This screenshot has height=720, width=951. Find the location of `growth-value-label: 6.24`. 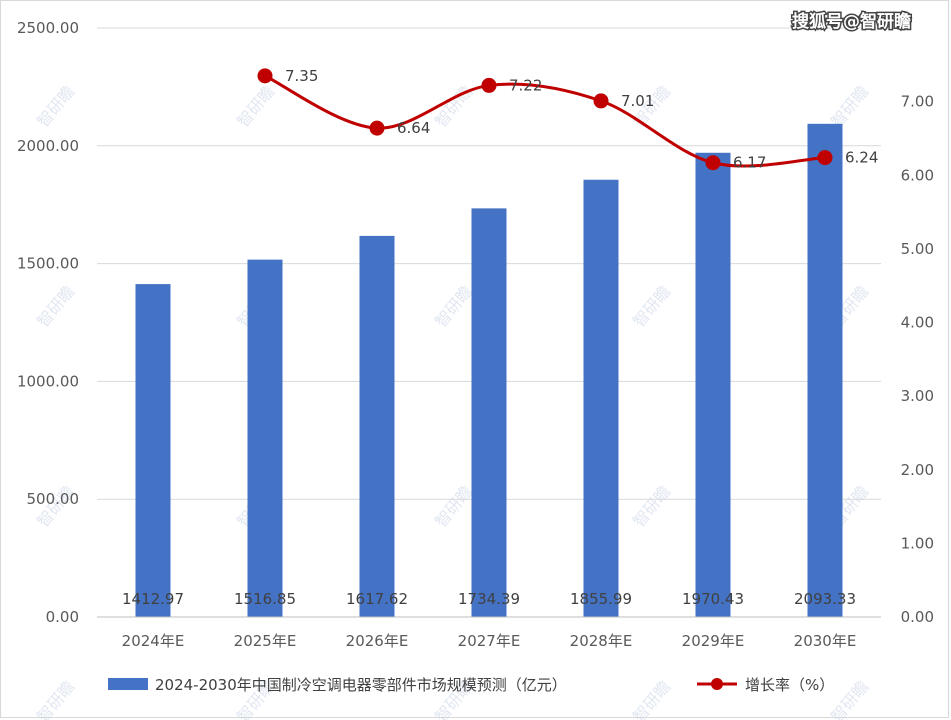

growth-value-label: 6.24 is located at coordinates (861, 158).